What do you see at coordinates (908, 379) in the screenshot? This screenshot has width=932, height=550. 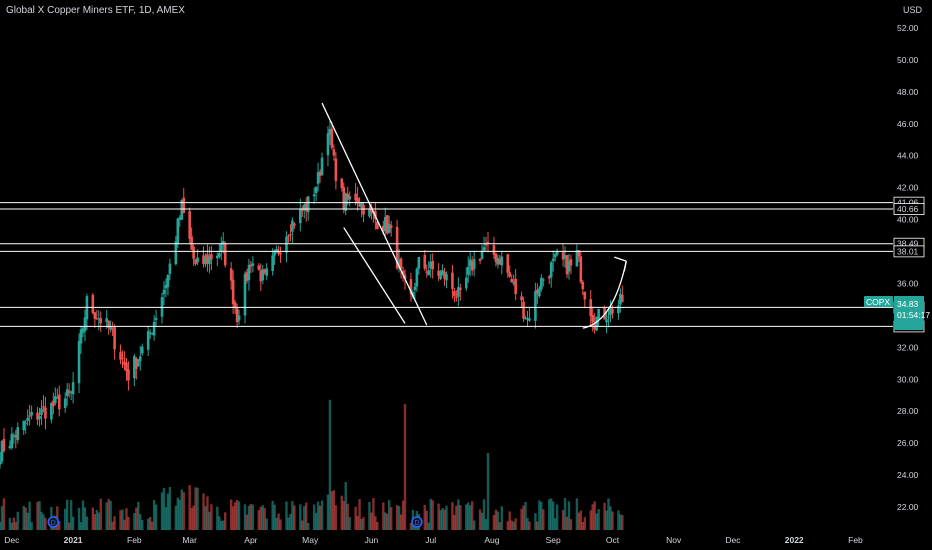 I see `y-tick-label: 30.00` at bounding box center [908, 379].